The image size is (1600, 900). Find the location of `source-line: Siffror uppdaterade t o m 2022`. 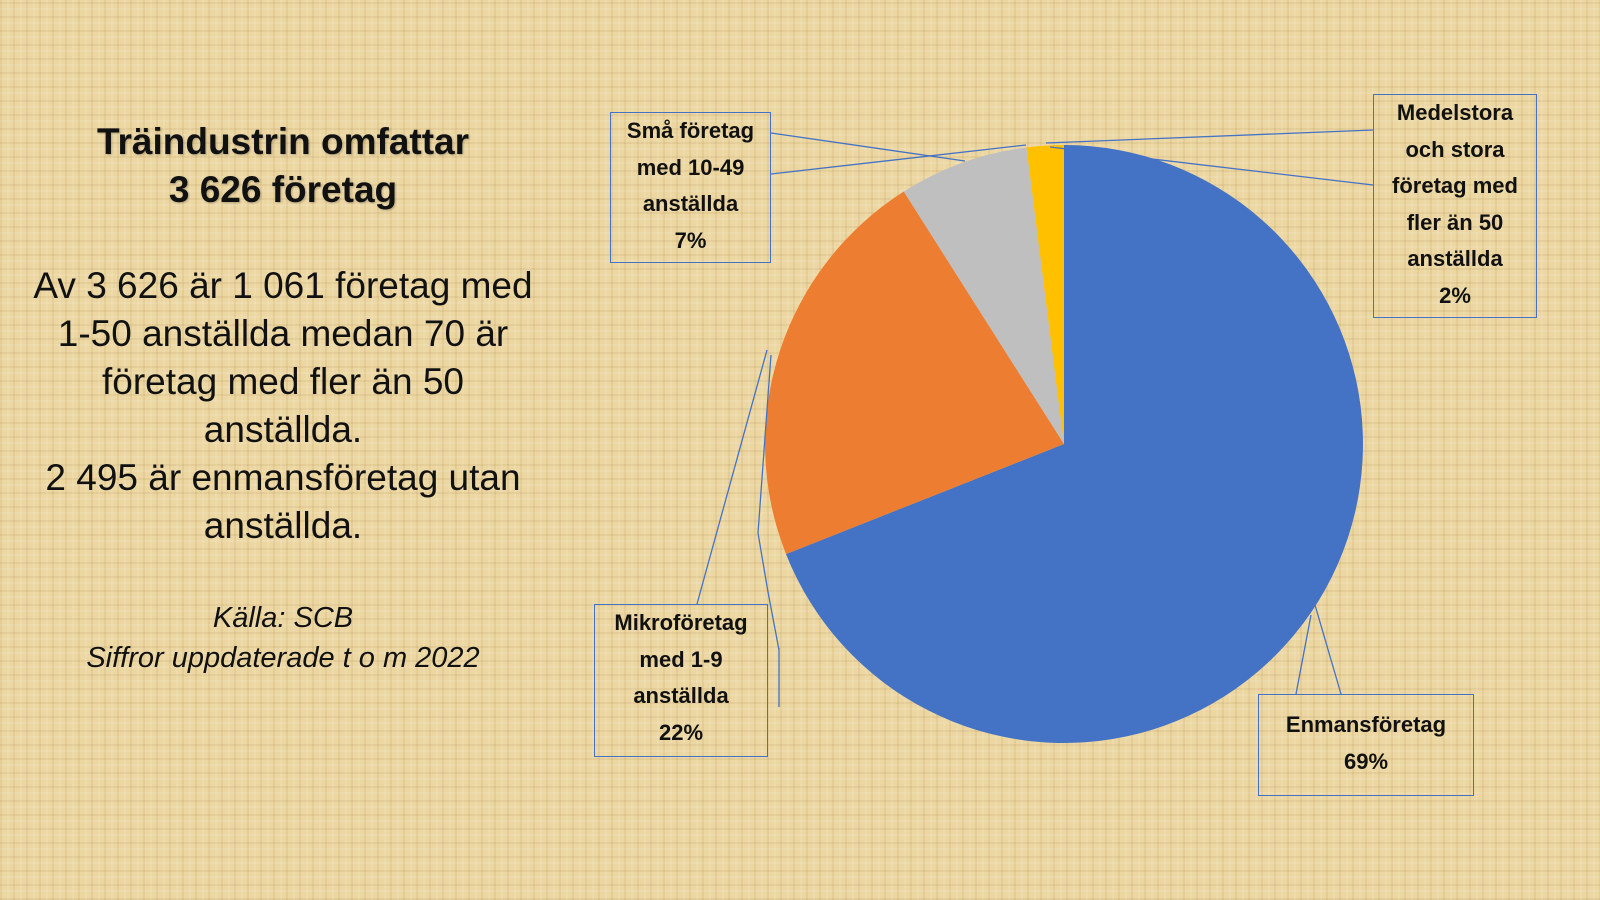

source-line: Siffror uppdaterade t o m 2022 is located at coordinates (283, 658).